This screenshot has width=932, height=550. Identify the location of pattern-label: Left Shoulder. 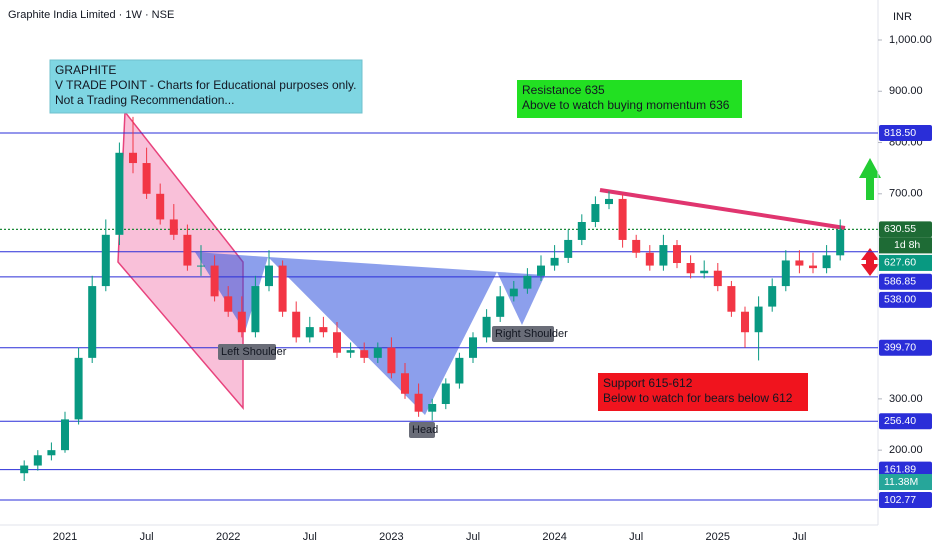
(254, 352).